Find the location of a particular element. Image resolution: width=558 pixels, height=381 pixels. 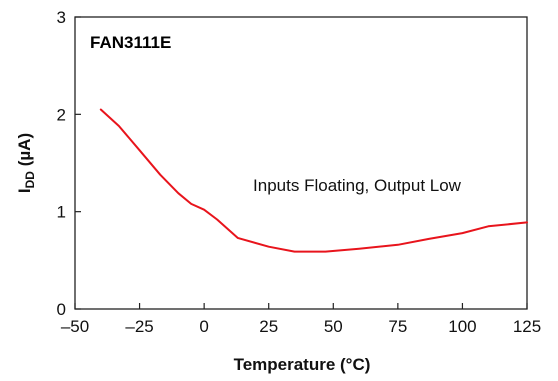

x-axis-ticks: –50 –25 0 25 50 75 100 125 is located at coordinates (301, 319).